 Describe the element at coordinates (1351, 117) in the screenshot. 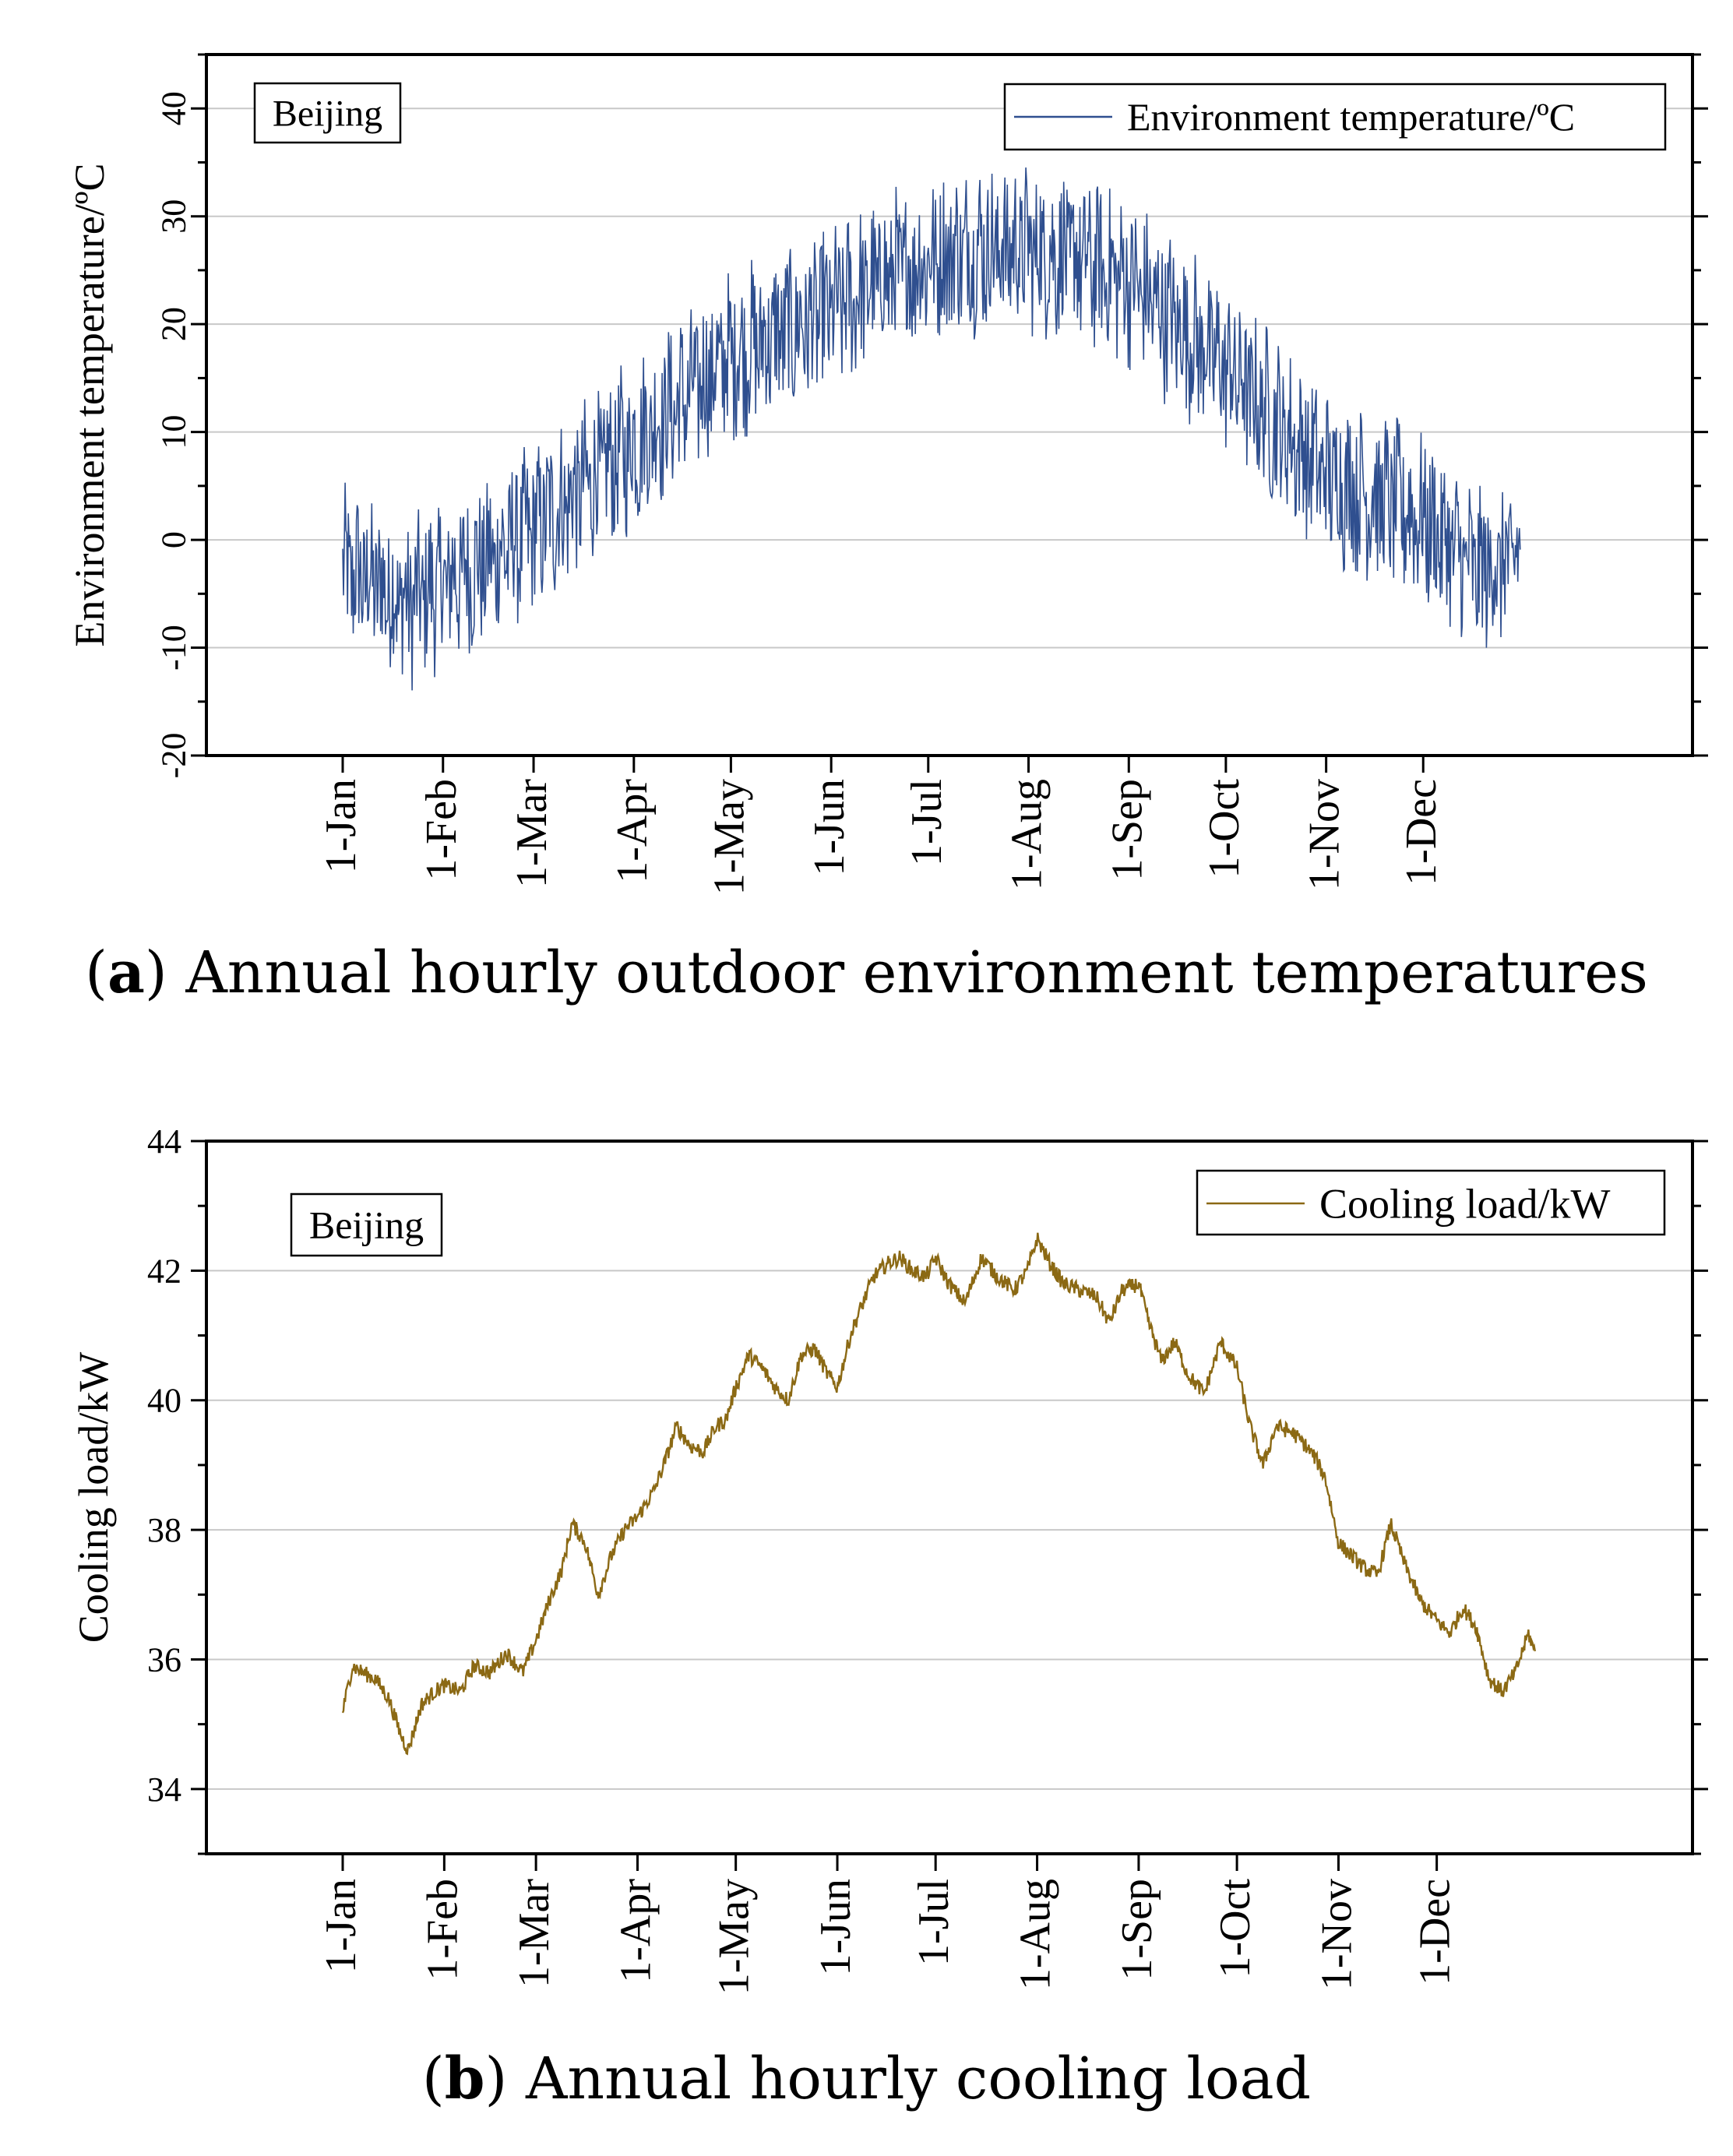

I see `legend-label: Environment temperature/ºC` at that location.